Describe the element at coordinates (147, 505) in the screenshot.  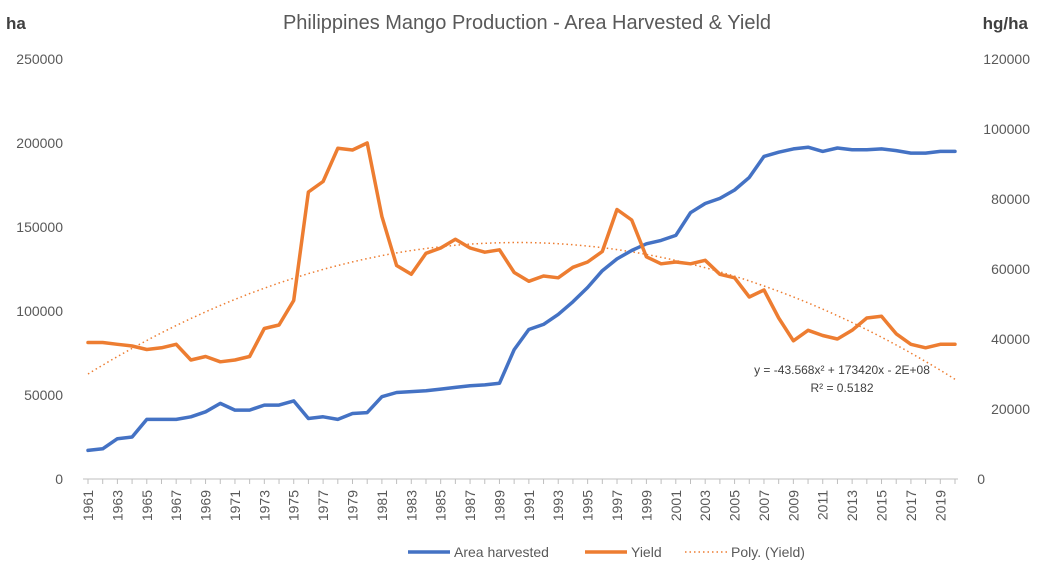
I see `x-tick-label: 1965` at that location.